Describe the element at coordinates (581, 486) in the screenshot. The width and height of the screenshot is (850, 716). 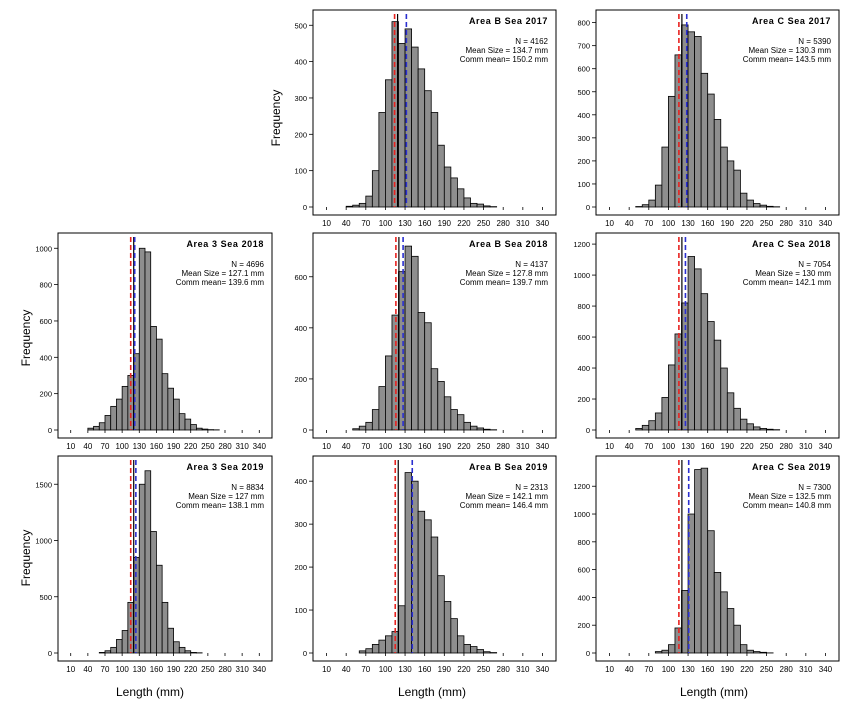
I see `y-tick-label: 1200` at that location.